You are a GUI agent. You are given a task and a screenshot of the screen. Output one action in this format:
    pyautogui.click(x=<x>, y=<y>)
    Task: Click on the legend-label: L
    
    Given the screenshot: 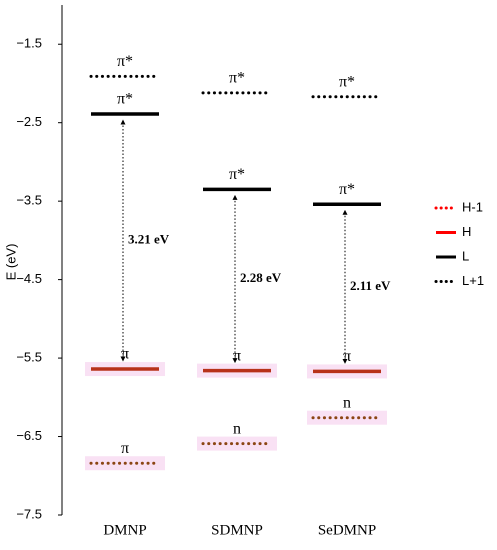 What is the action you would take?
    pyautogui.click(x=465, y=255)
    